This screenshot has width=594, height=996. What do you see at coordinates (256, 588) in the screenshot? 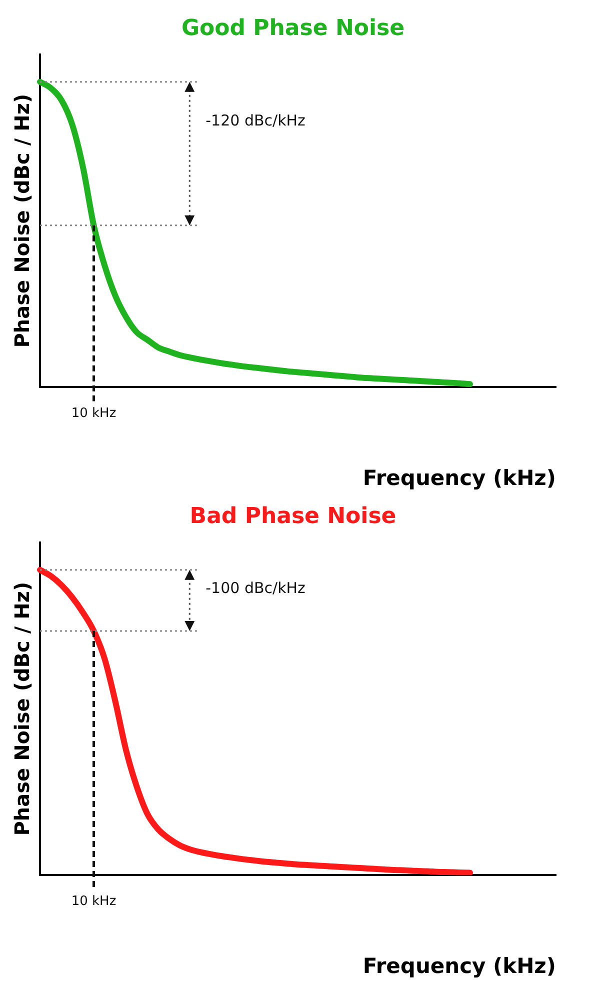
I see `annotation: -100 dBc/kHz` at bounding box center [256, 588].